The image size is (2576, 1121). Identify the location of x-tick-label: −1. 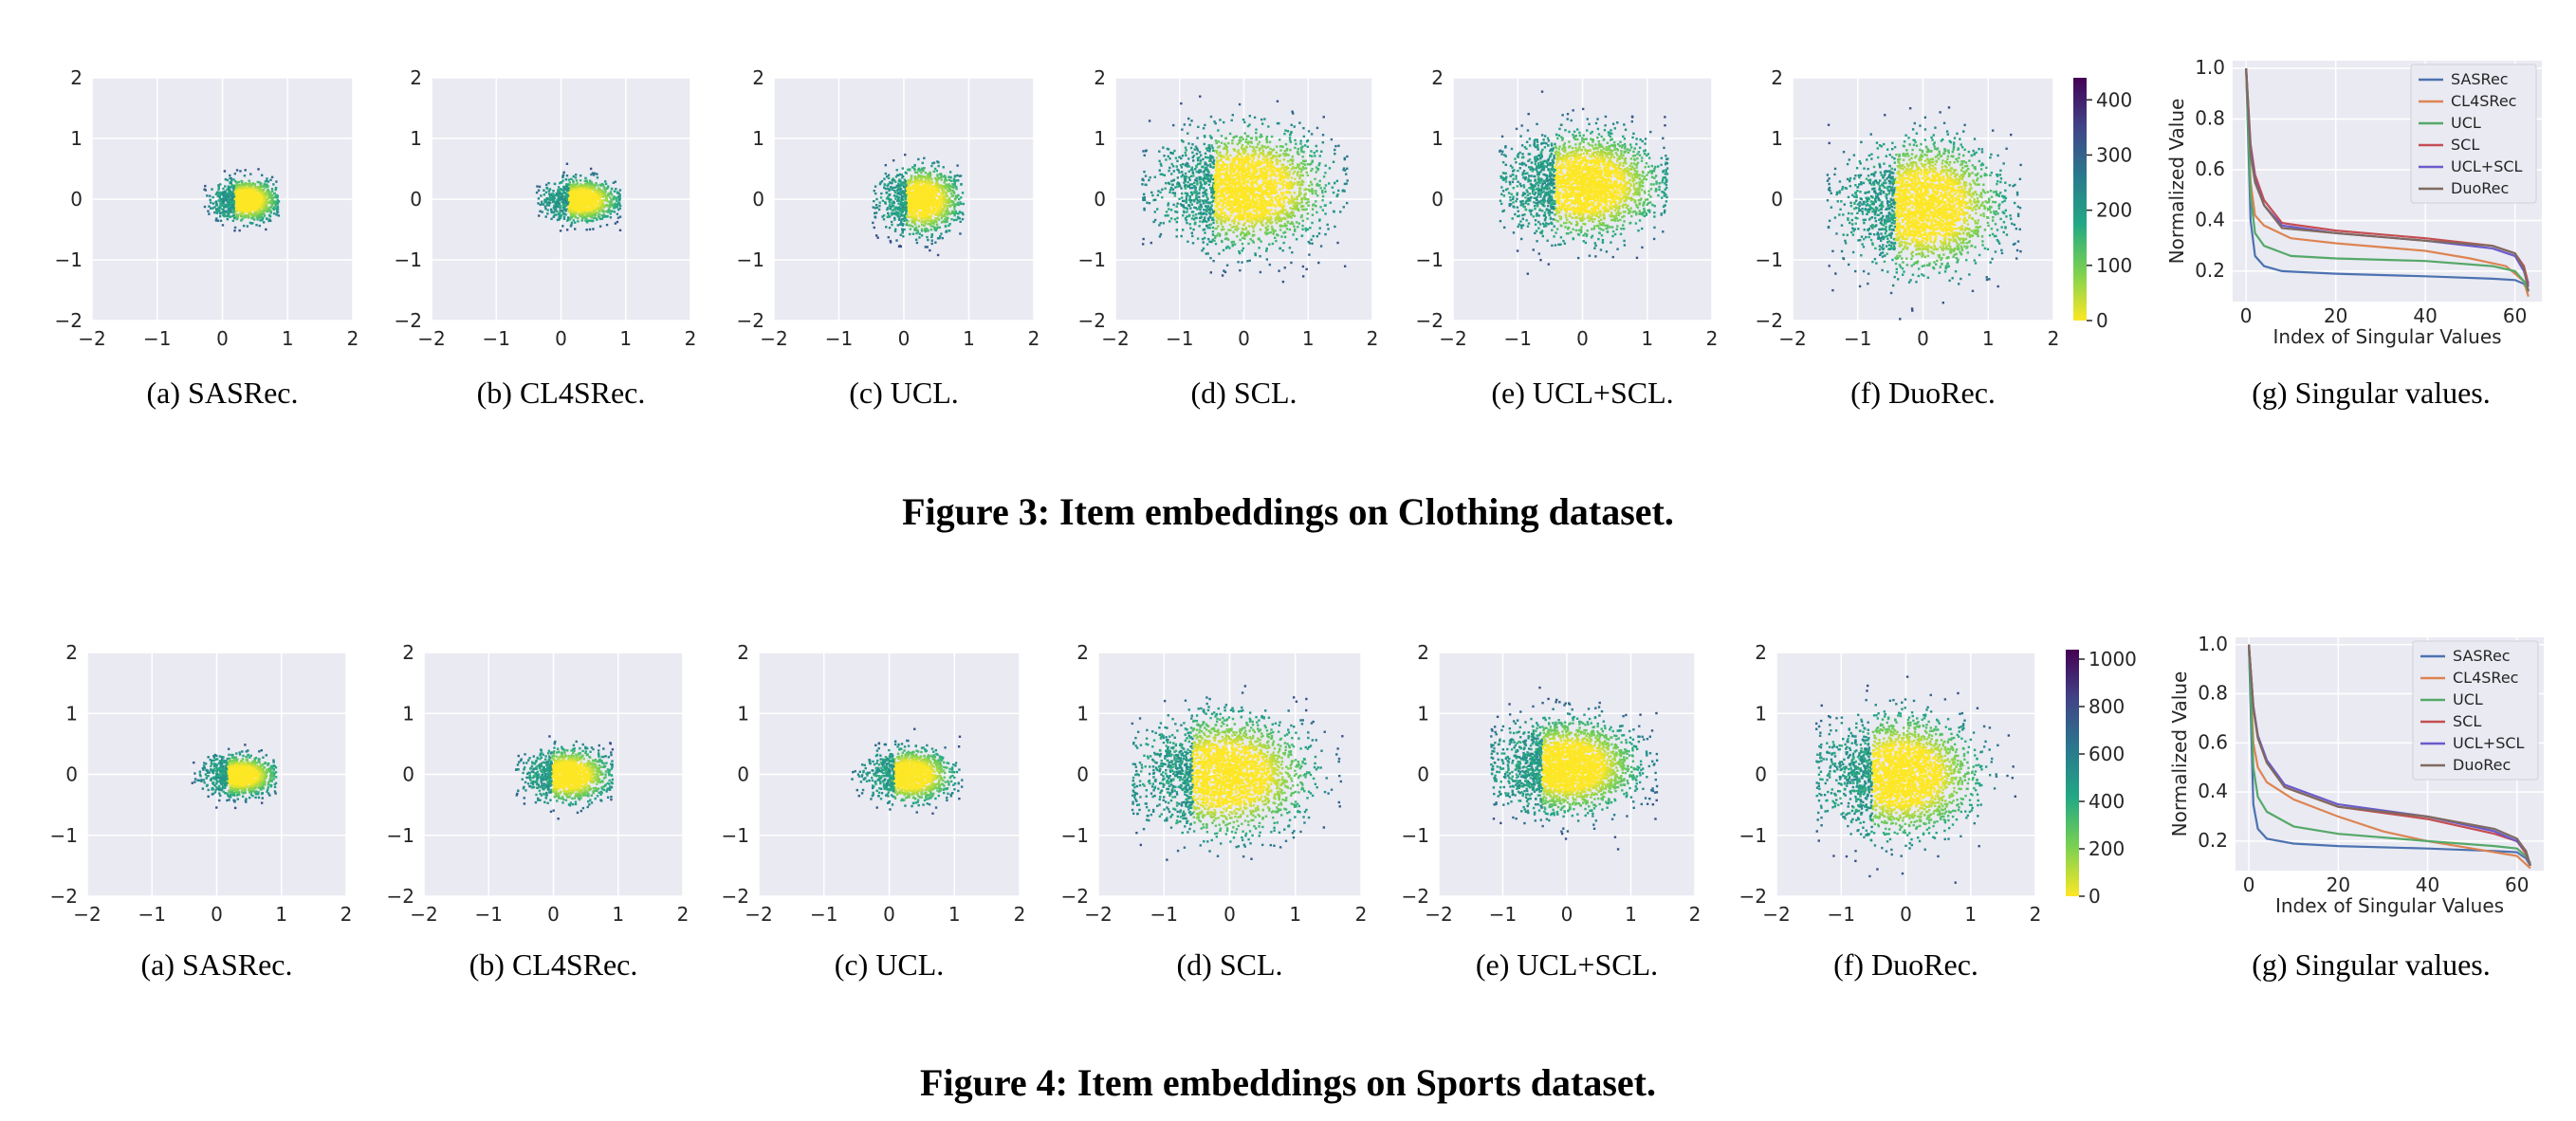
(157, 338).